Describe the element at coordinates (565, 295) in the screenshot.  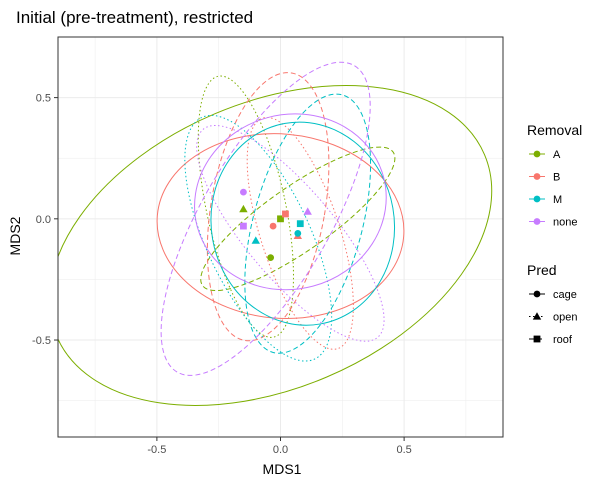
I see `legend-label-cage: cage` at that location.